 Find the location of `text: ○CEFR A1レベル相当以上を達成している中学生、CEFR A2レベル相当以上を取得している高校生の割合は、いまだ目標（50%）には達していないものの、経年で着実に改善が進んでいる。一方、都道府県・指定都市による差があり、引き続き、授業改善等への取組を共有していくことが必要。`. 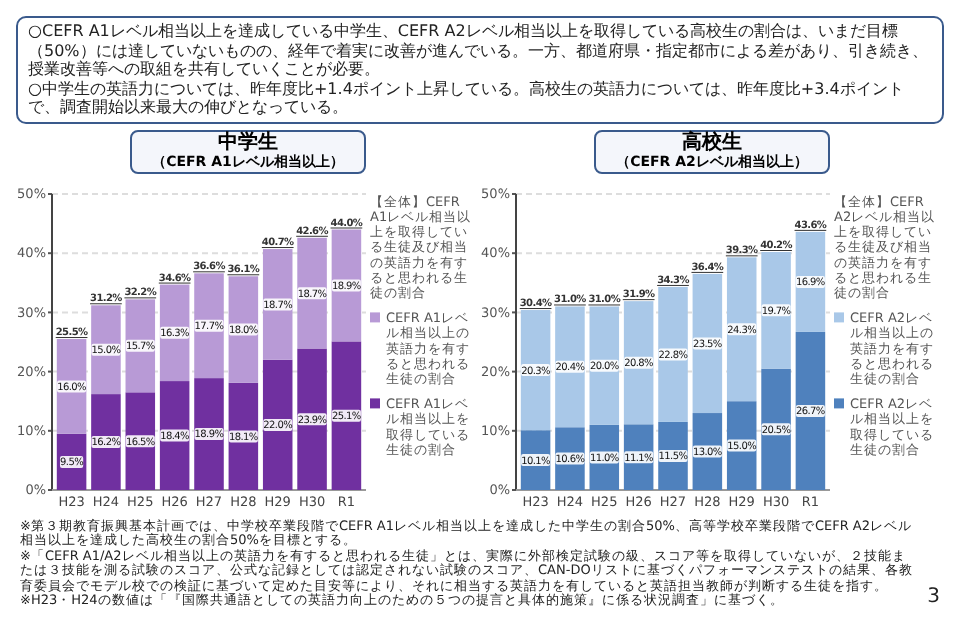

text: ○CEFR A1レベル相当以上を達成している中学生、CEFR A2レベル相当以上を取得している高校生の割合は、いまだ目標（50%）には達していないものの、経年で着実に改善が進んでいる。一方、都道府県・指定都市による差があり、引き続き、授業改善等への取組を共有していくことが必要。 is located at coordinates (479, 50).